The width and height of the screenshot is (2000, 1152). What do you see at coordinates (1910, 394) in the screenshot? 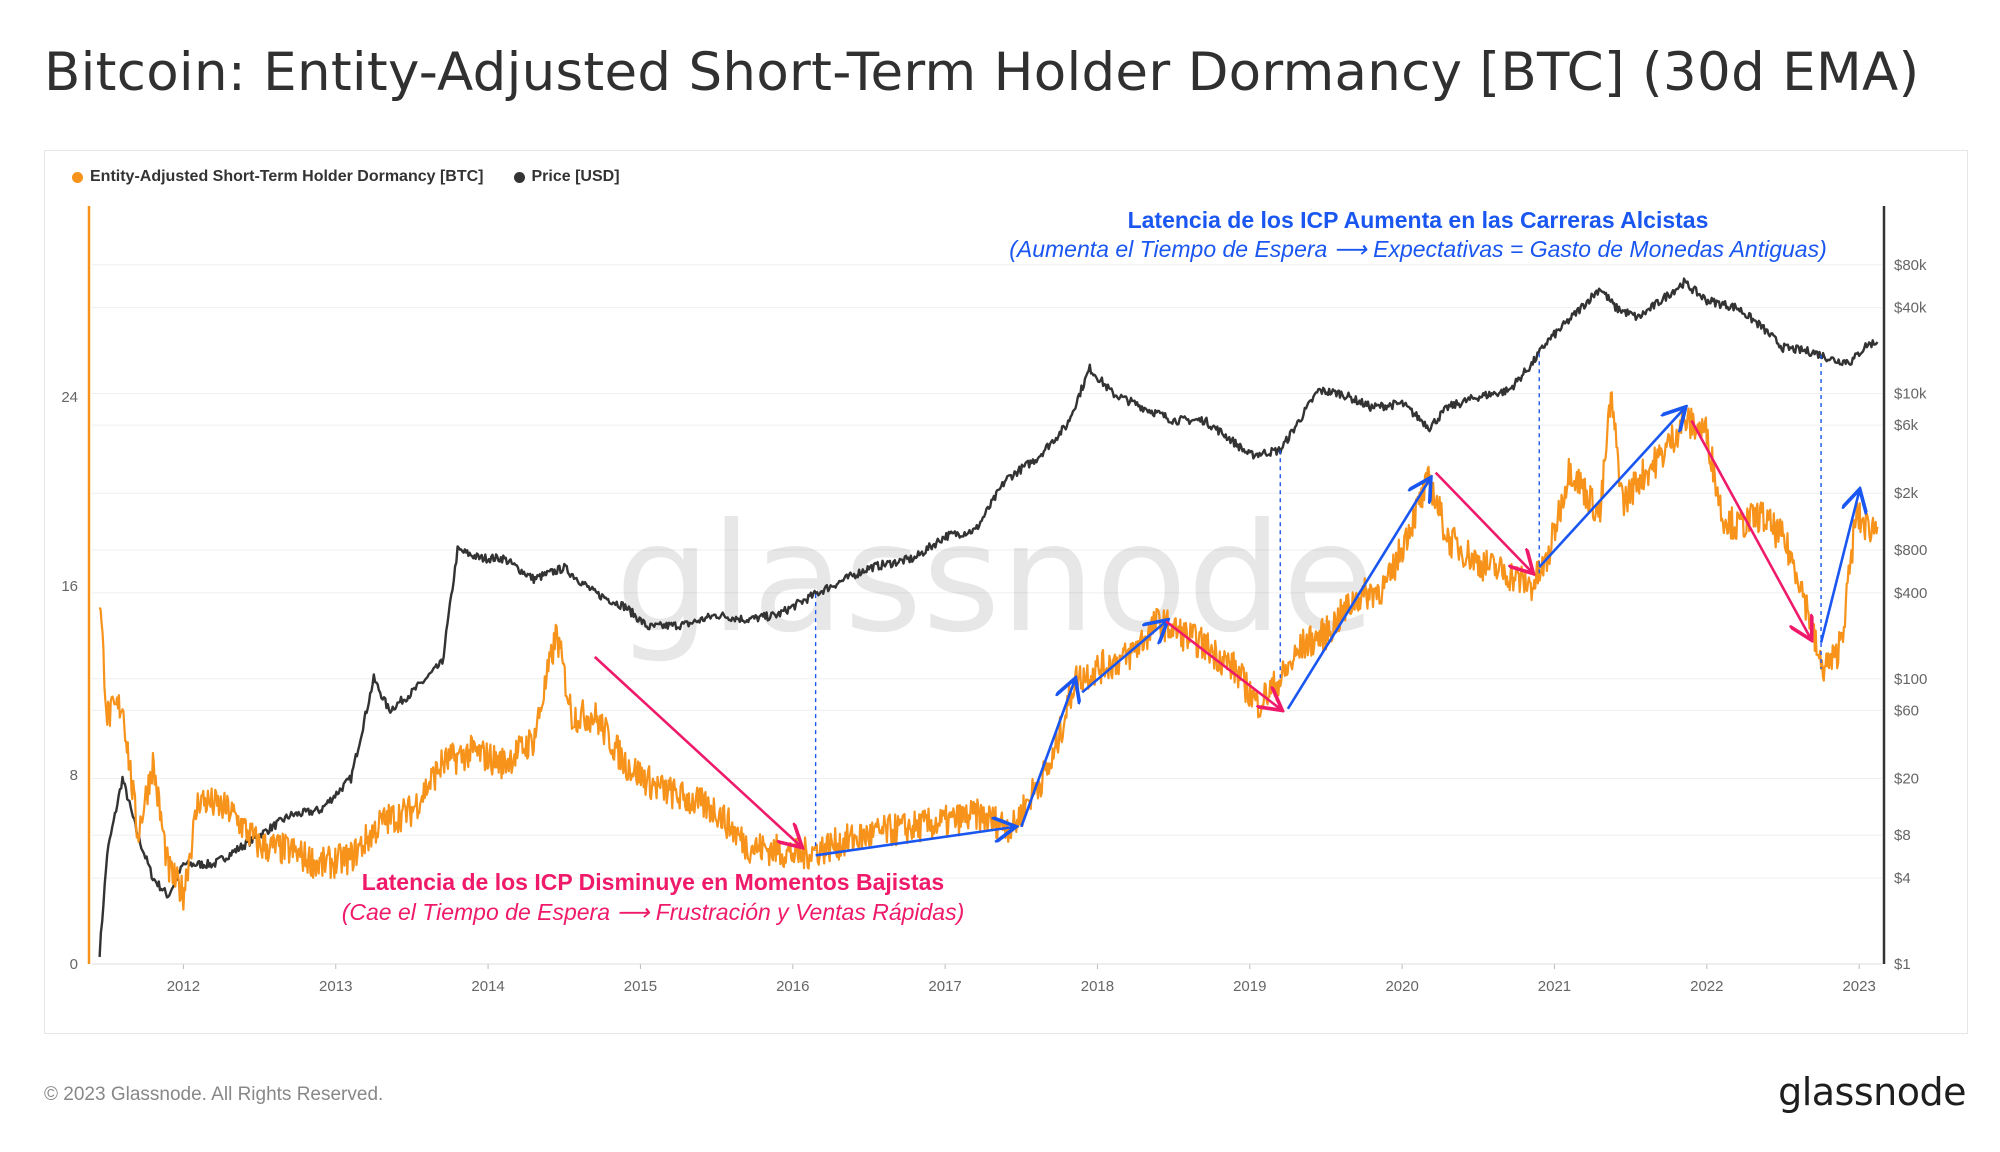
I see `tick-label-price: $10k` at bounding box center [1910, 394].